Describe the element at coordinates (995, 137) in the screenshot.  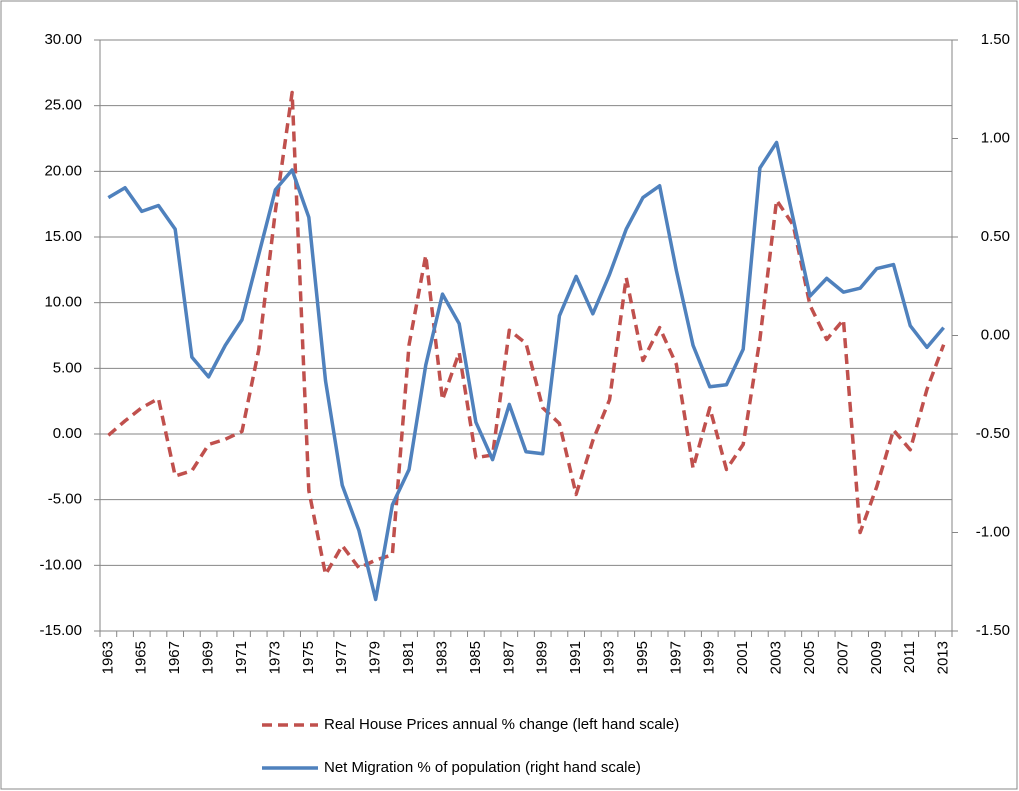
I see `y2-tick-label: 1.00` at that location.